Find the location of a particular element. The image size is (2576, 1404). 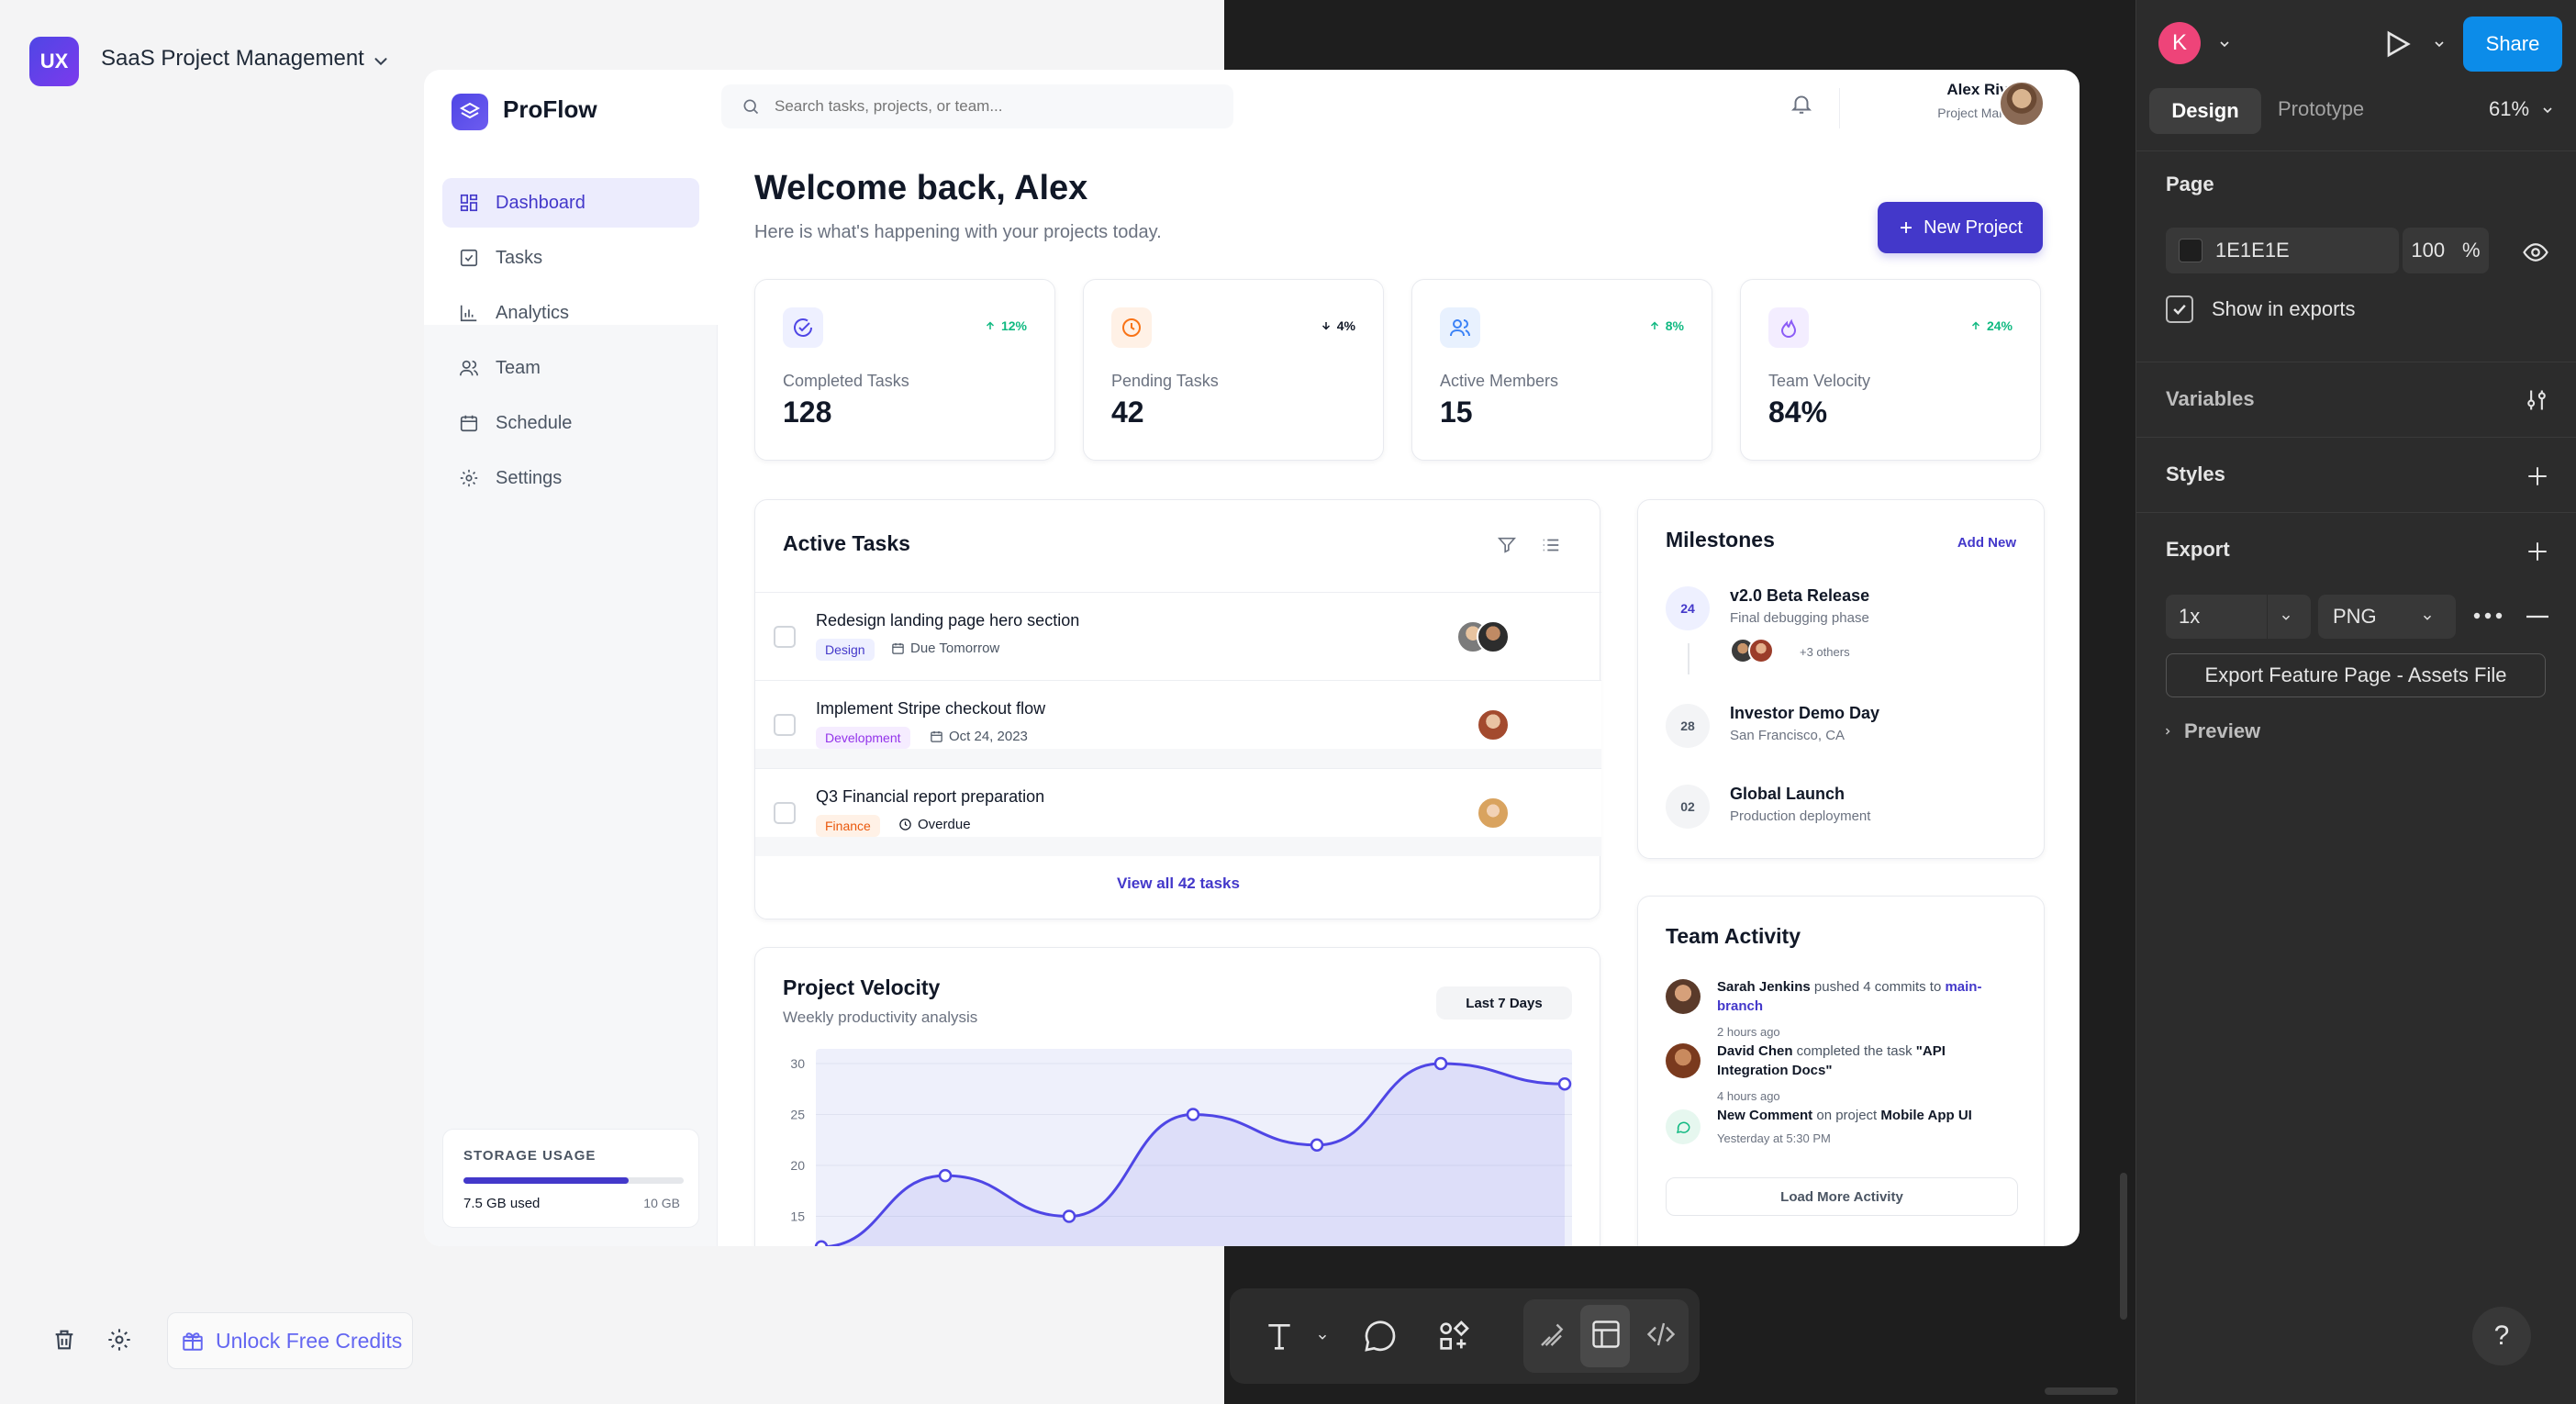

vertical-scrollbar is located at coordinates (2123, 1246).